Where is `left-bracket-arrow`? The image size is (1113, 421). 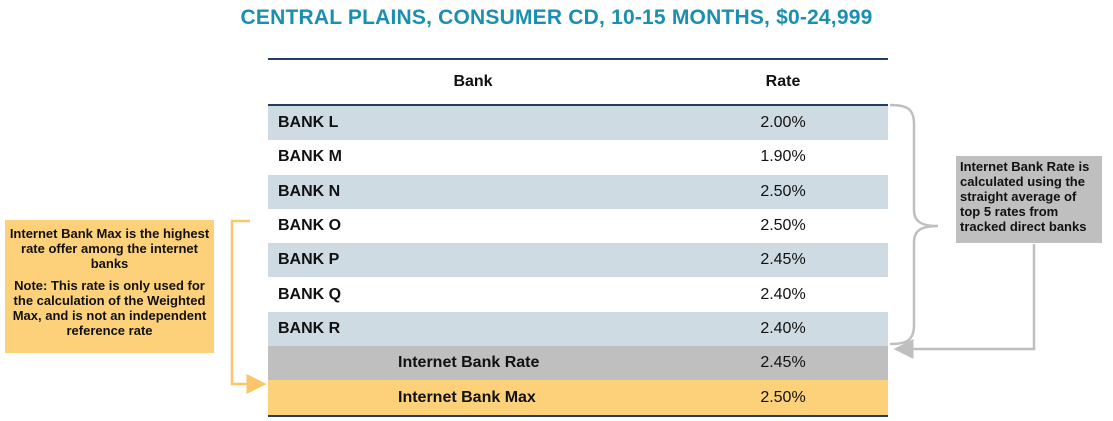
left-bracket-arrow is located at coordinates (248, 306).